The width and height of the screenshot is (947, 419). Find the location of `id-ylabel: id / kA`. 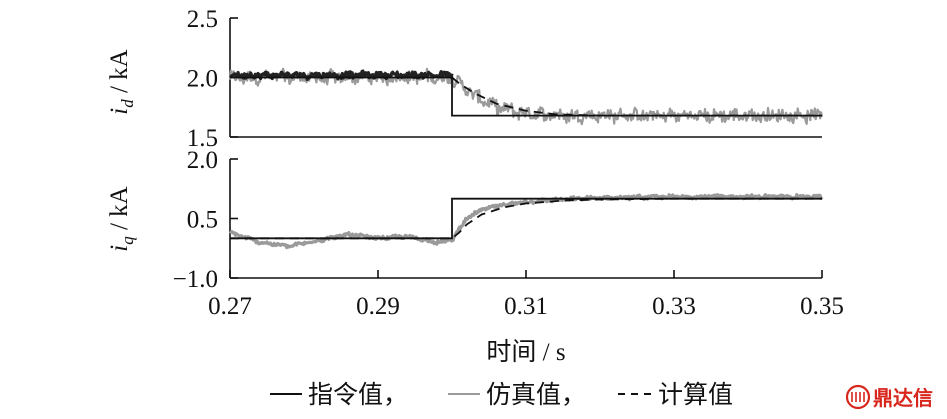

id-ylabel: id / kA is located at coordinates (121, 81).